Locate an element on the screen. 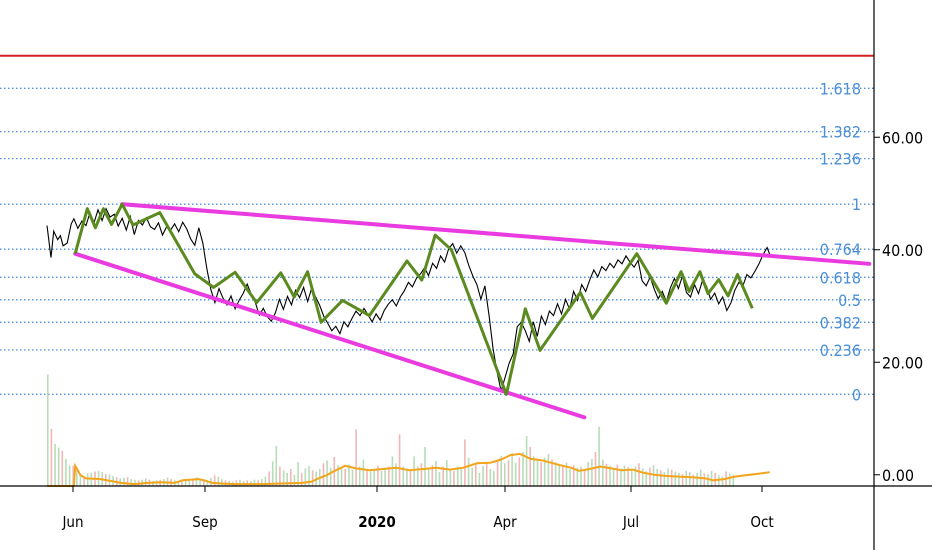 The image size is (932, 550). x-tick-label: 2020 is located at coordinates (377, 522).